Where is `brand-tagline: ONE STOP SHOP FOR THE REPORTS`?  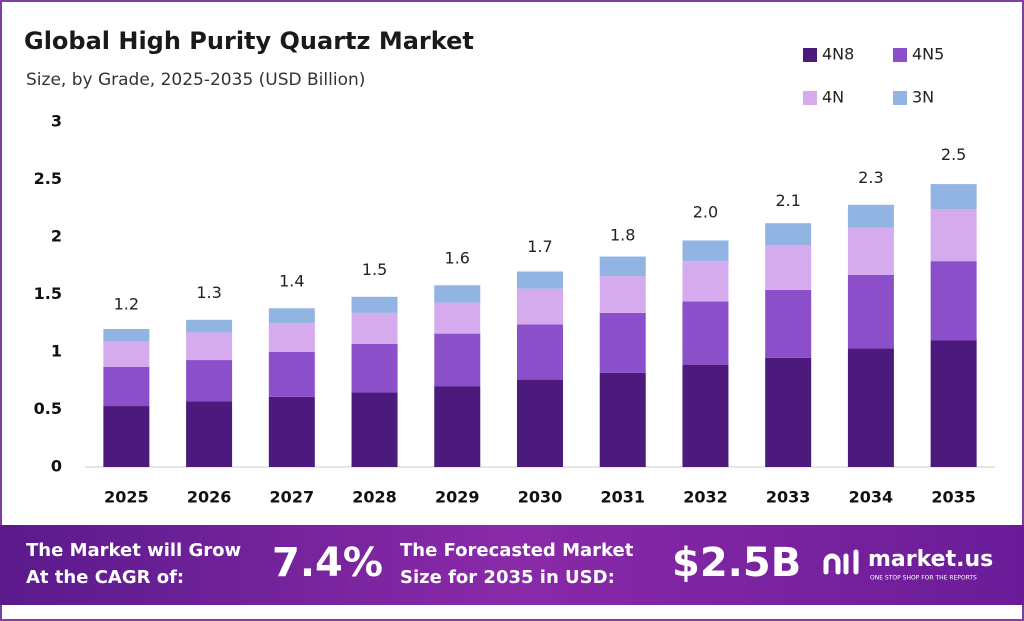
brand-tagline: ONE STOP SHOP FOR THE REPORTS is located at coordinates (923, 578).